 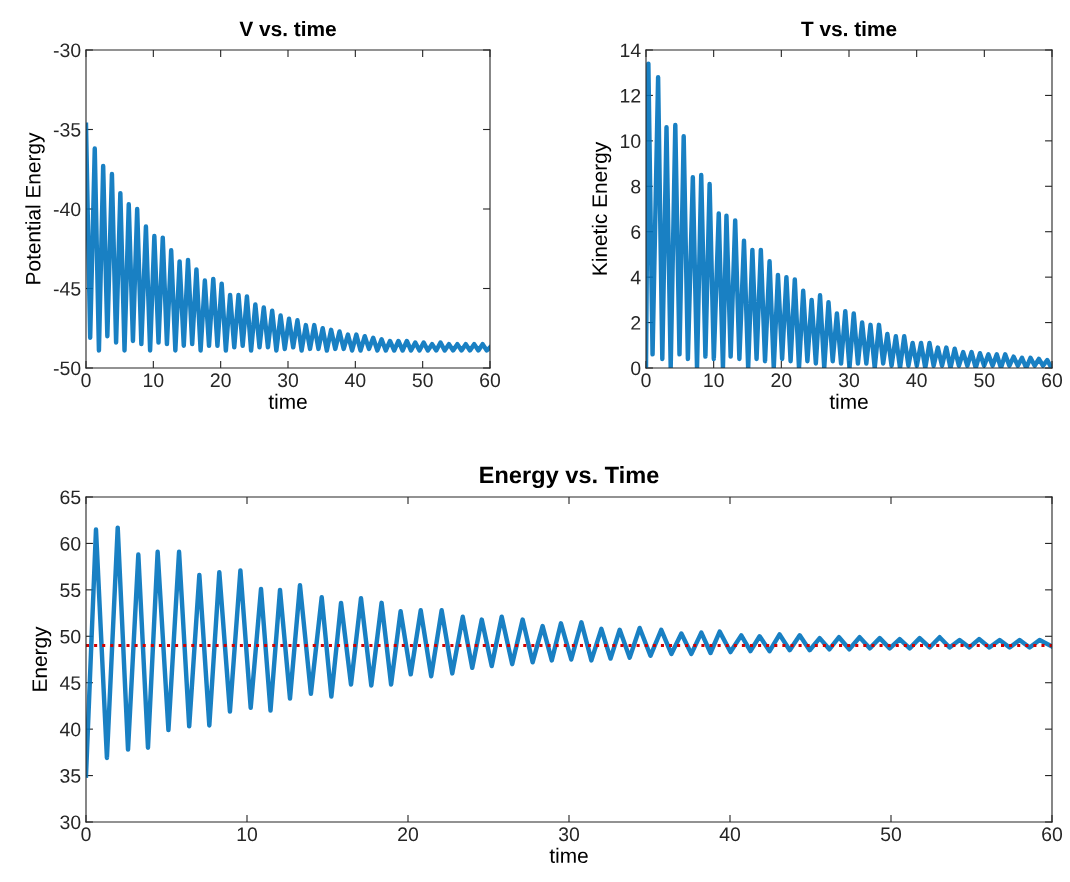 What do you see at coordinates (70, 590) in the screenshot?
I see `y-tick-label: 55` at bounding box center [70, 590].